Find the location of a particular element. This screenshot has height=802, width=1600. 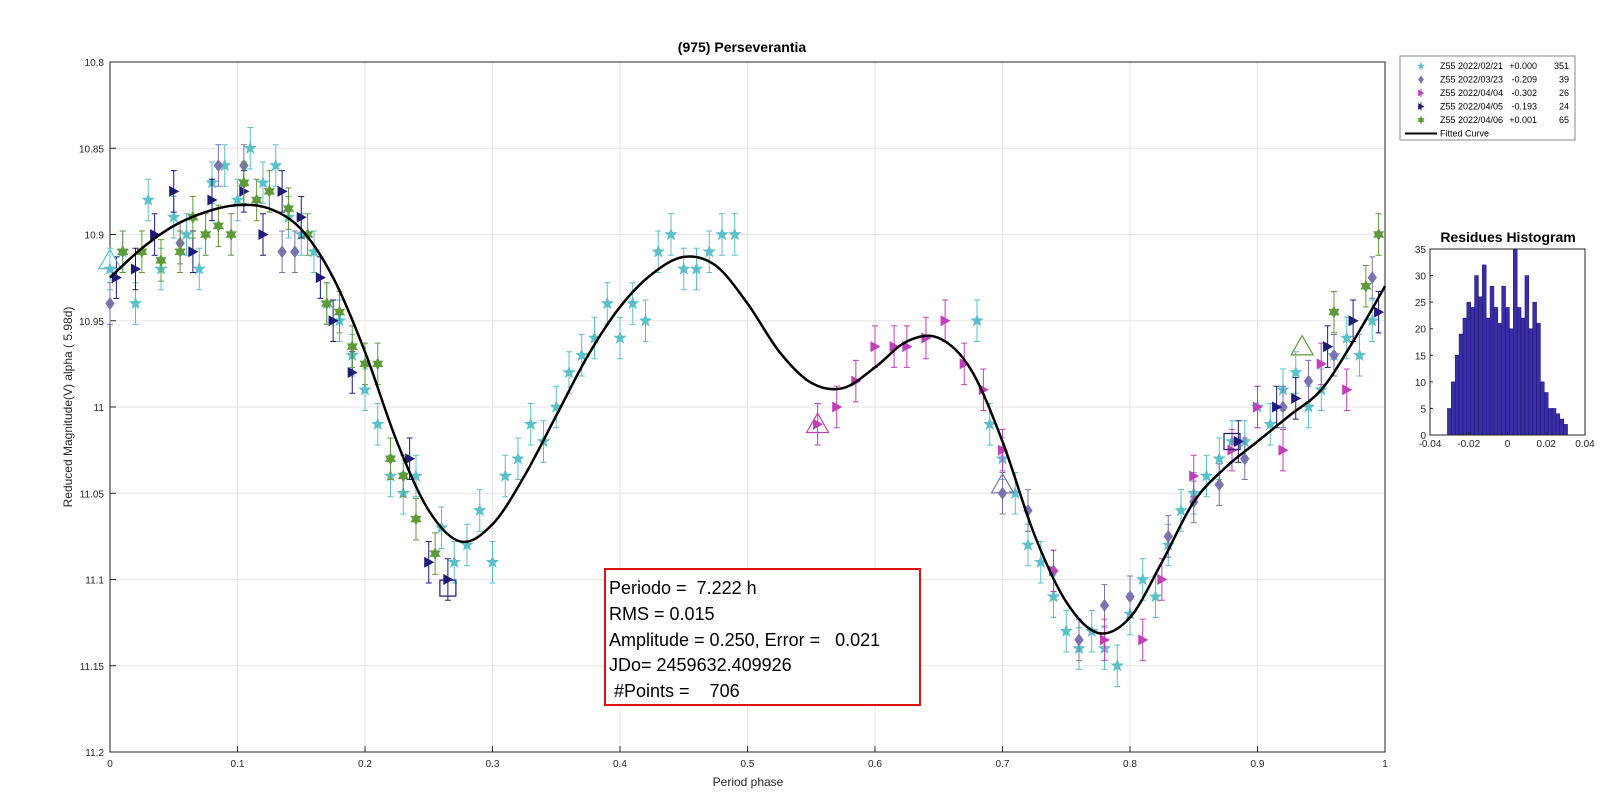

y-tick-label: 11.2 is located at coordinates (94, 753).